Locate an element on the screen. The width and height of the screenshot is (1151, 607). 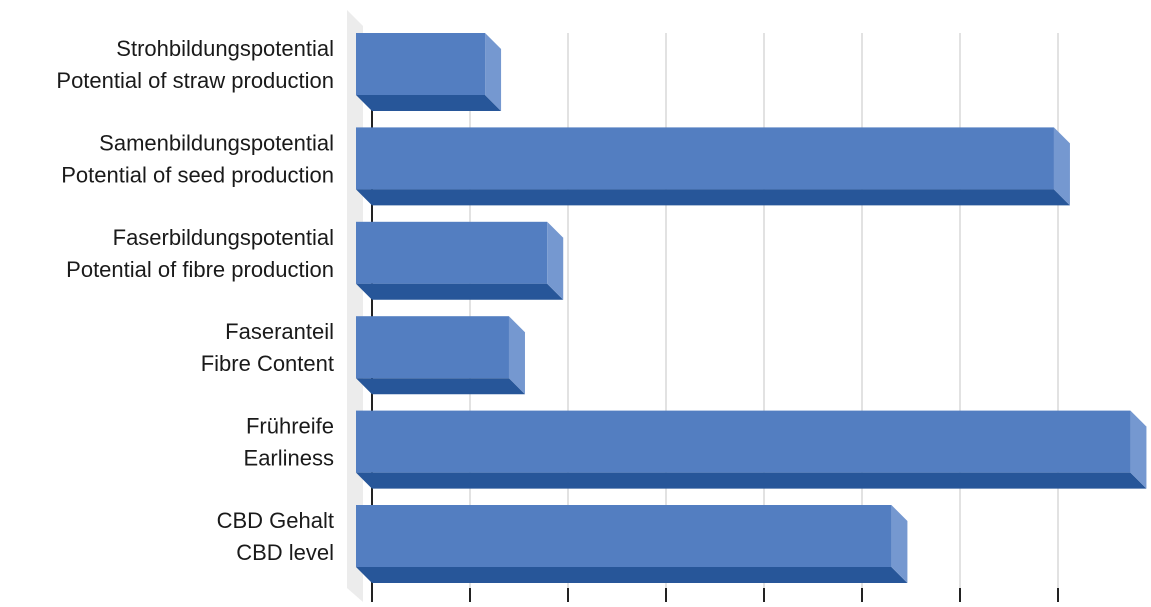
category-label-en: Potential of straw production is located at coordinates (195, 80).